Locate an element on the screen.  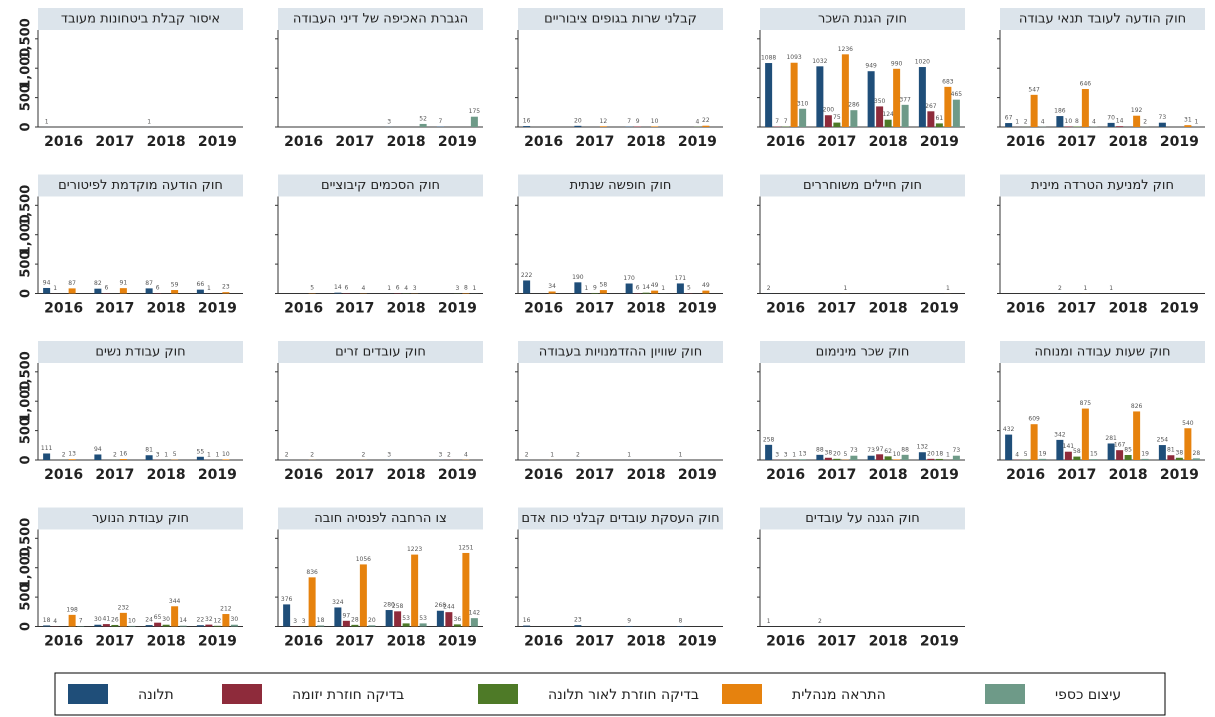
value-label: 88 is located at coordinates (820, 449).